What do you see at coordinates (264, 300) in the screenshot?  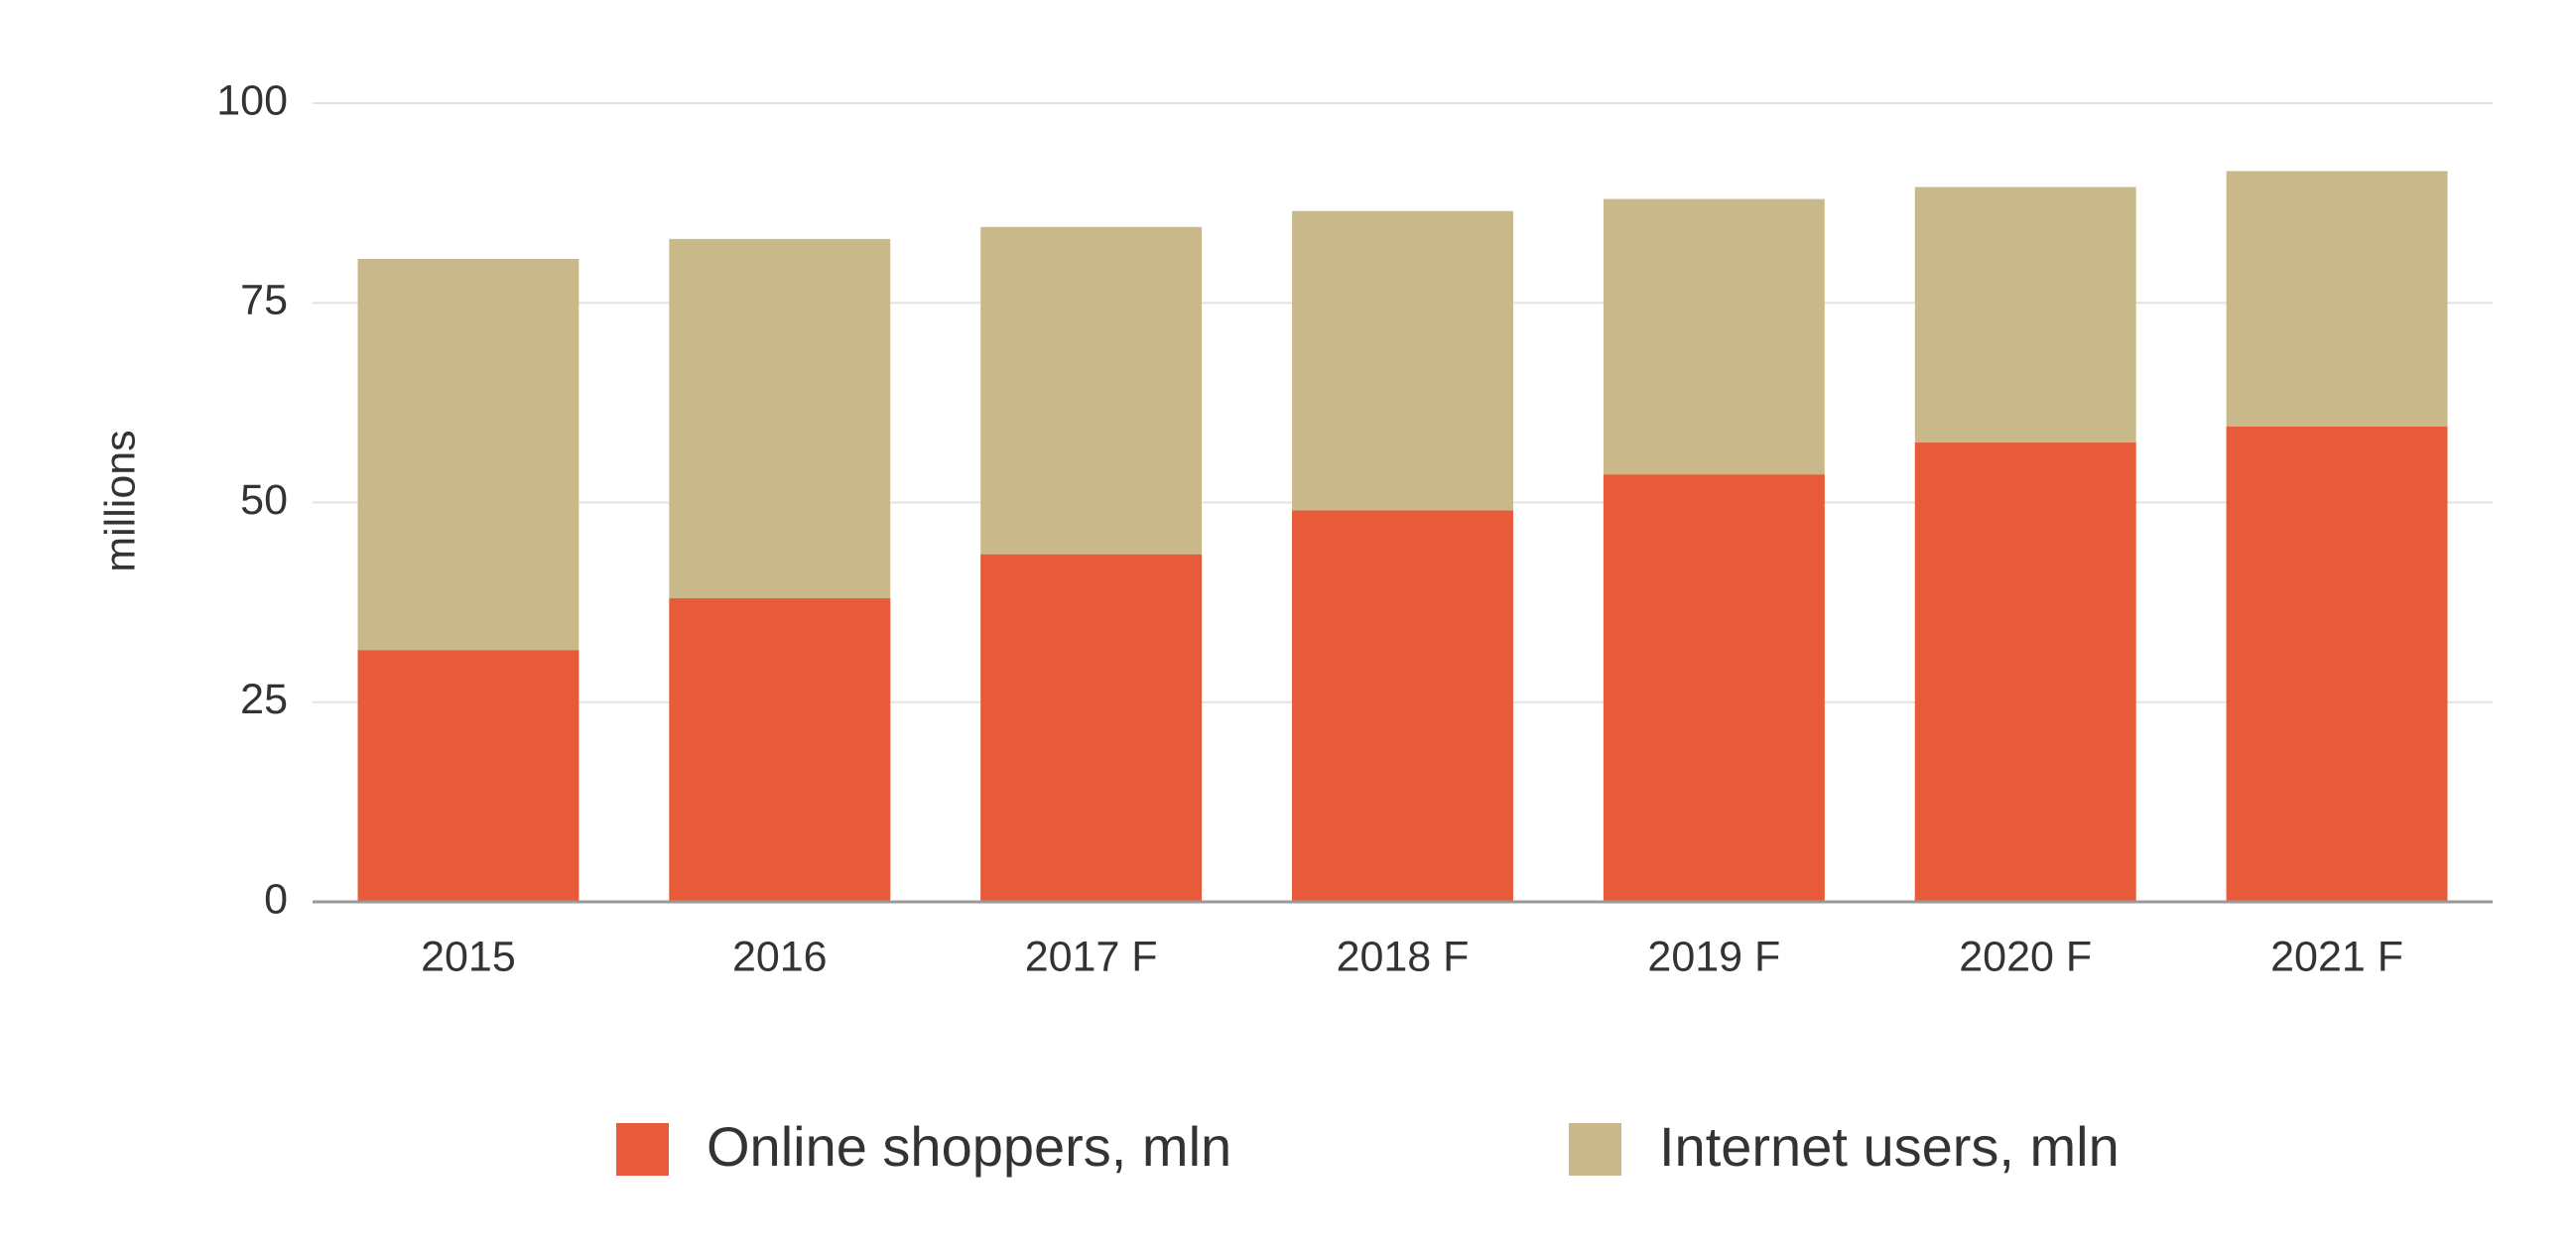 I see `y-tick-label: 75` at bounding box center [264, 300].